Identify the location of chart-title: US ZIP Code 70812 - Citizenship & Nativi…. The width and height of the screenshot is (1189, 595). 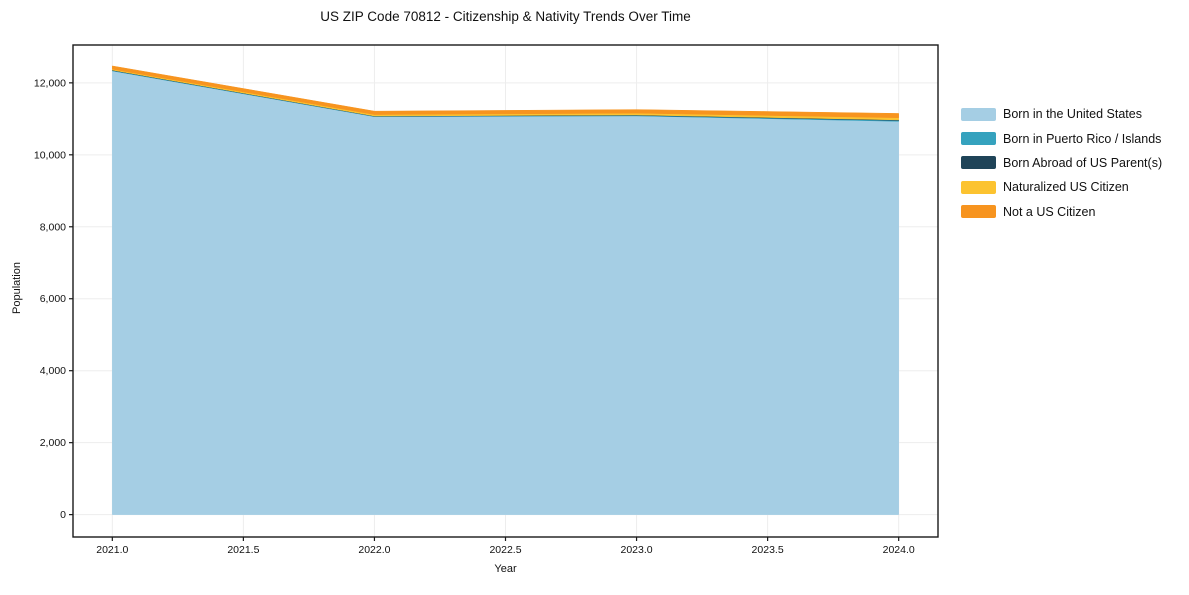
(505, 16).